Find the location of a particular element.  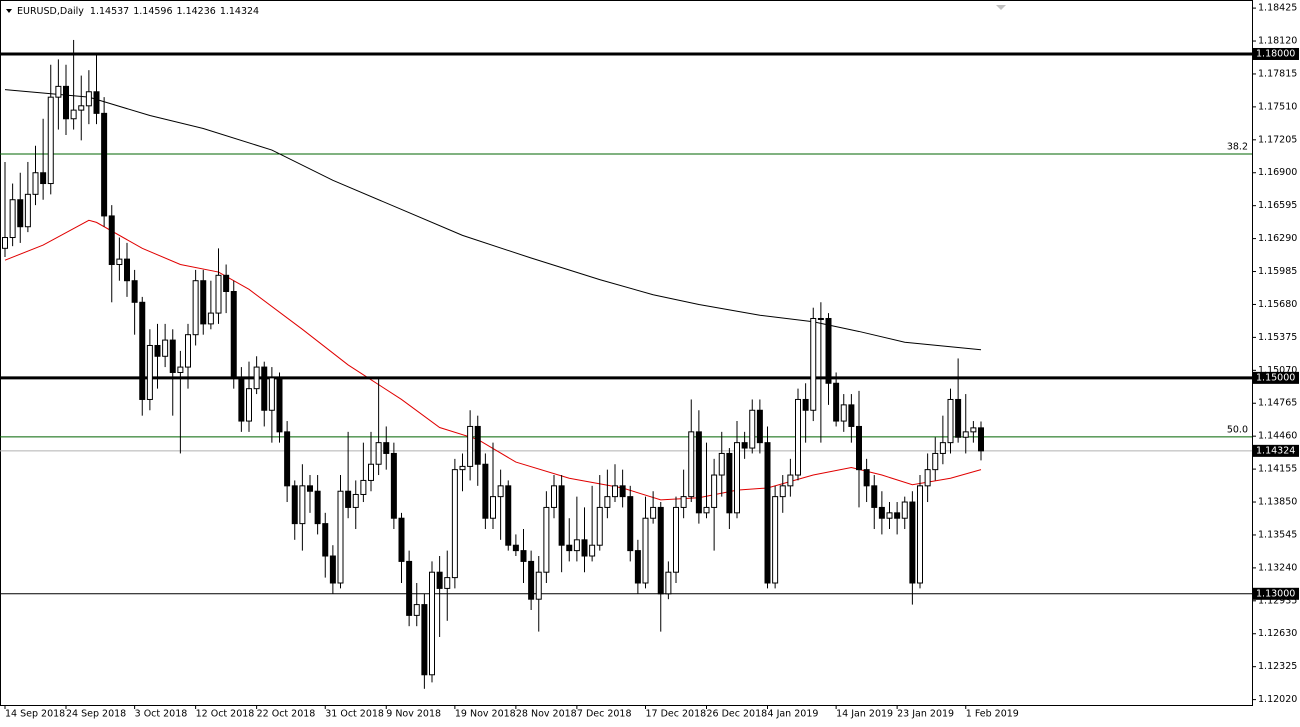

x-tick-label: 4 Jan 2019 is located at coordinates (793, 714).